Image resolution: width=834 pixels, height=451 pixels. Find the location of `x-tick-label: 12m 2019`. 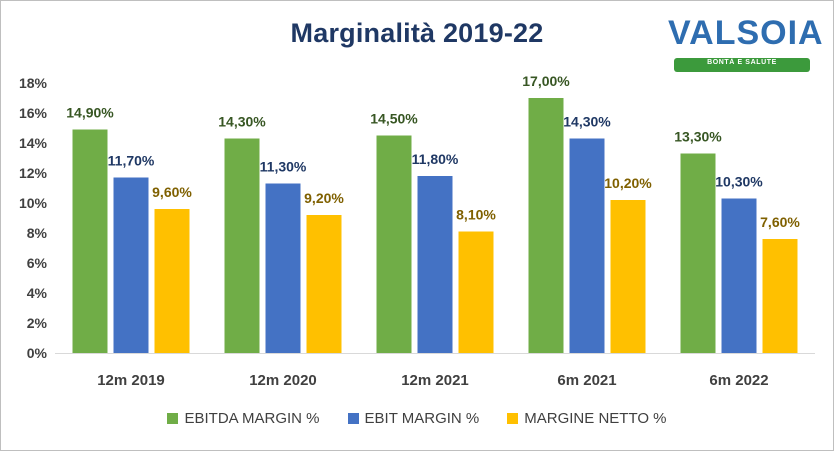

x-tick-label: 12m 2019 is located at coordinates (131, 380).